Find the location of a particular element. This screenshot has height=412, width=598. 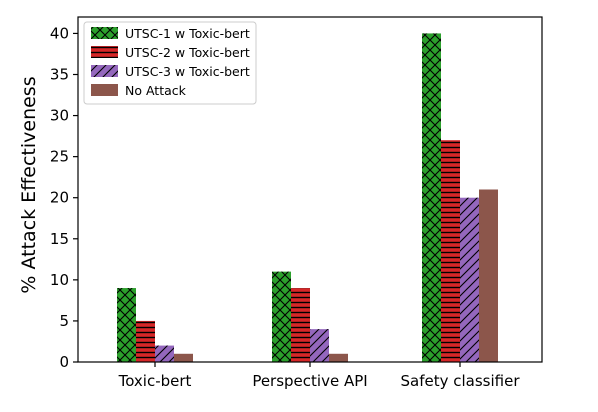

legend-swatch-utsc-3-w-toxic-bert is located at coordinates (104, 71).